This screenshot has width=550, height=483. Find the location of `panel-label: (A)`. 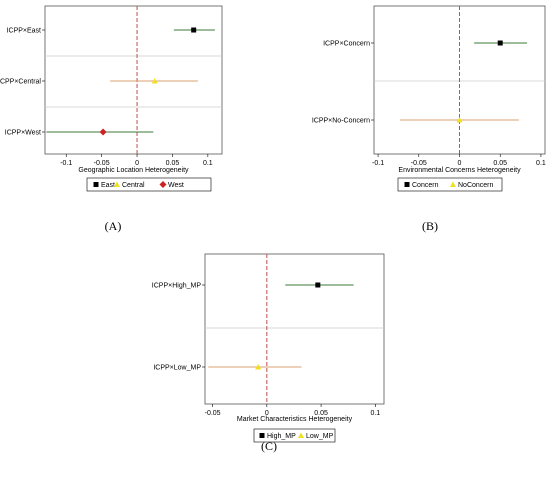

panel-label: (A) is located at coordinates (113, 226).